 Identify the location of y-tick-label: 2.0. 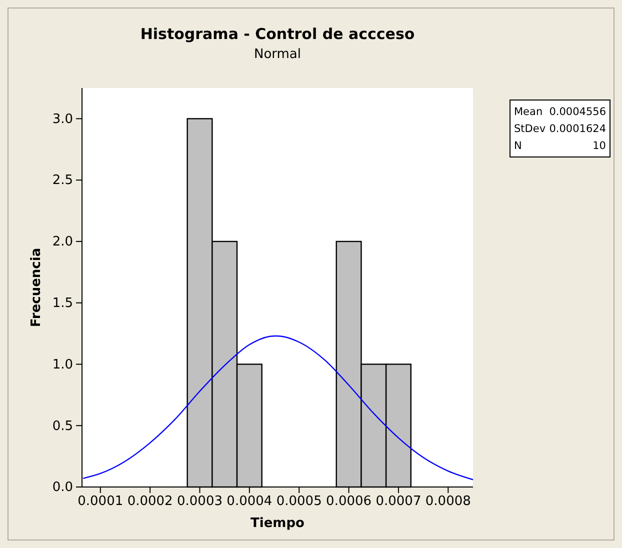
(62, 242).